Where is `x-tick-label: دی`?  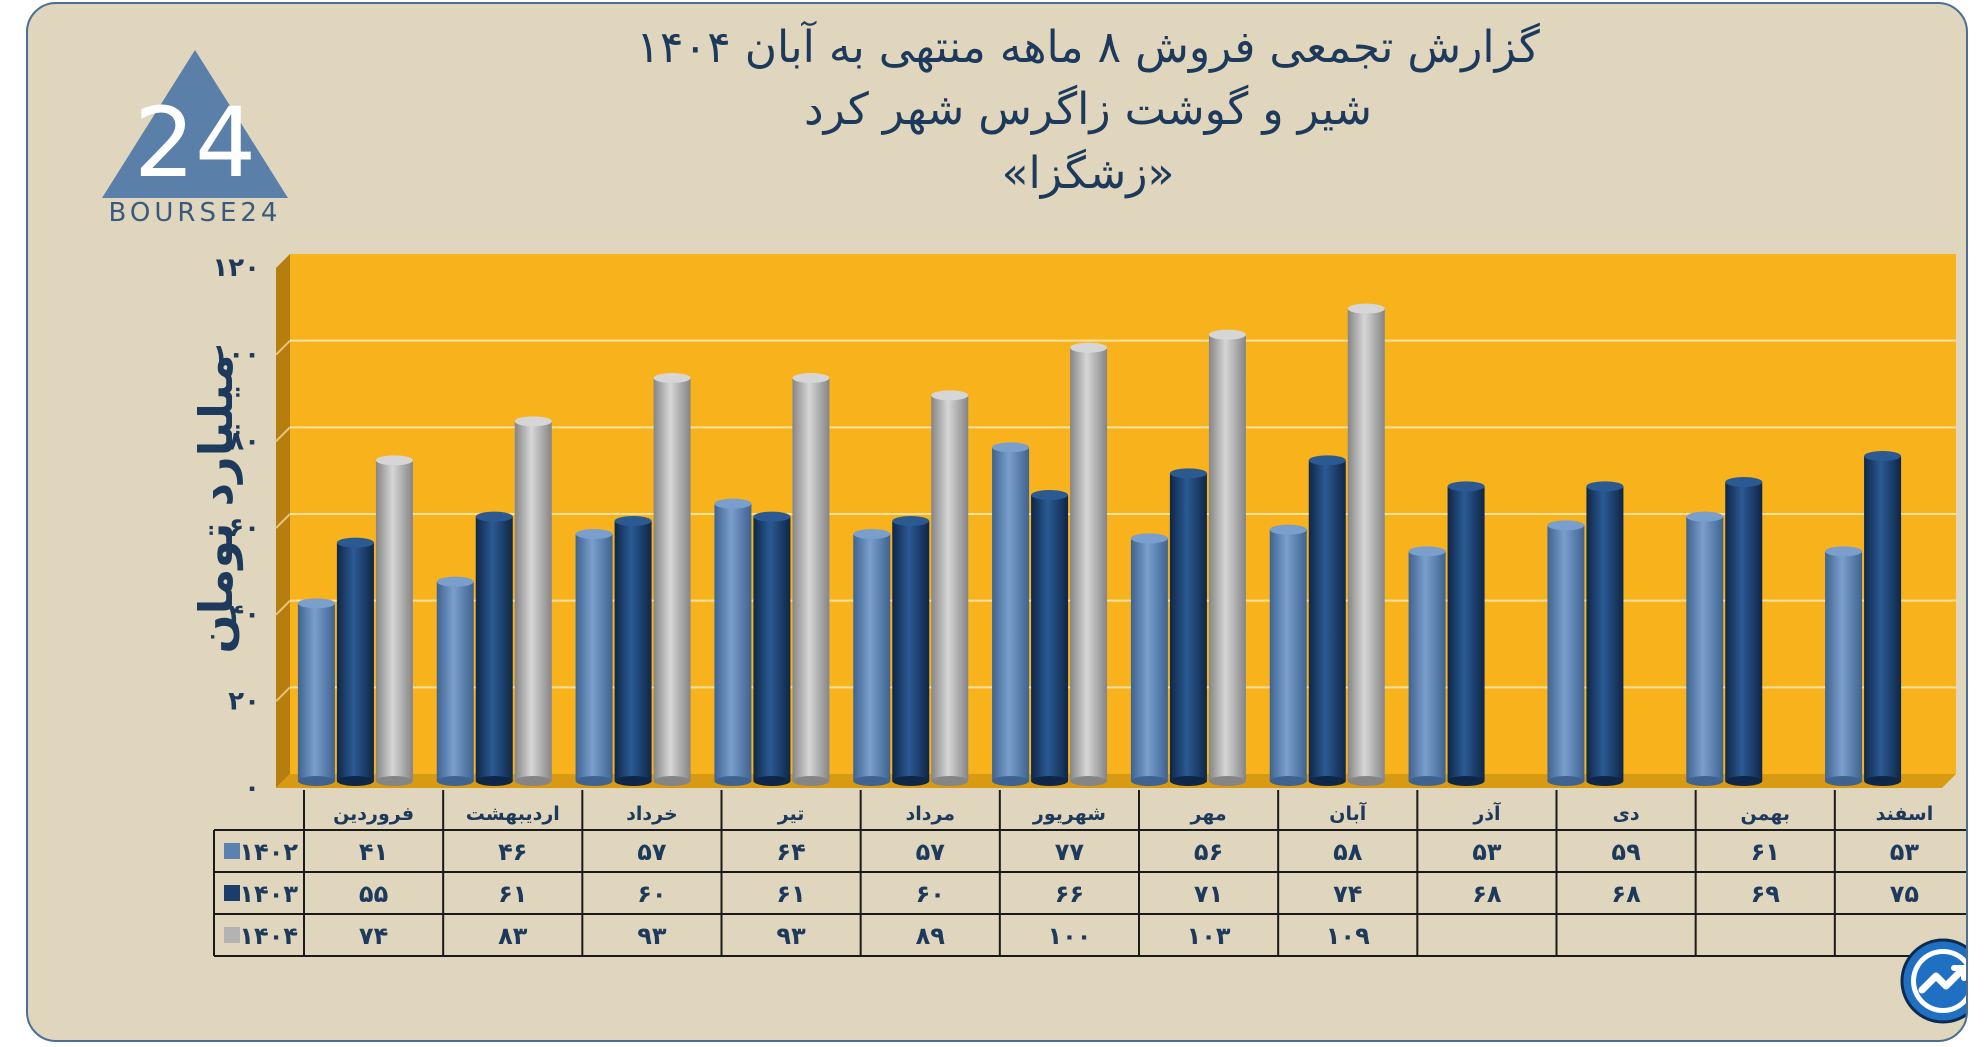 x-tick-label: دی is located at coordinates (1625, 814).